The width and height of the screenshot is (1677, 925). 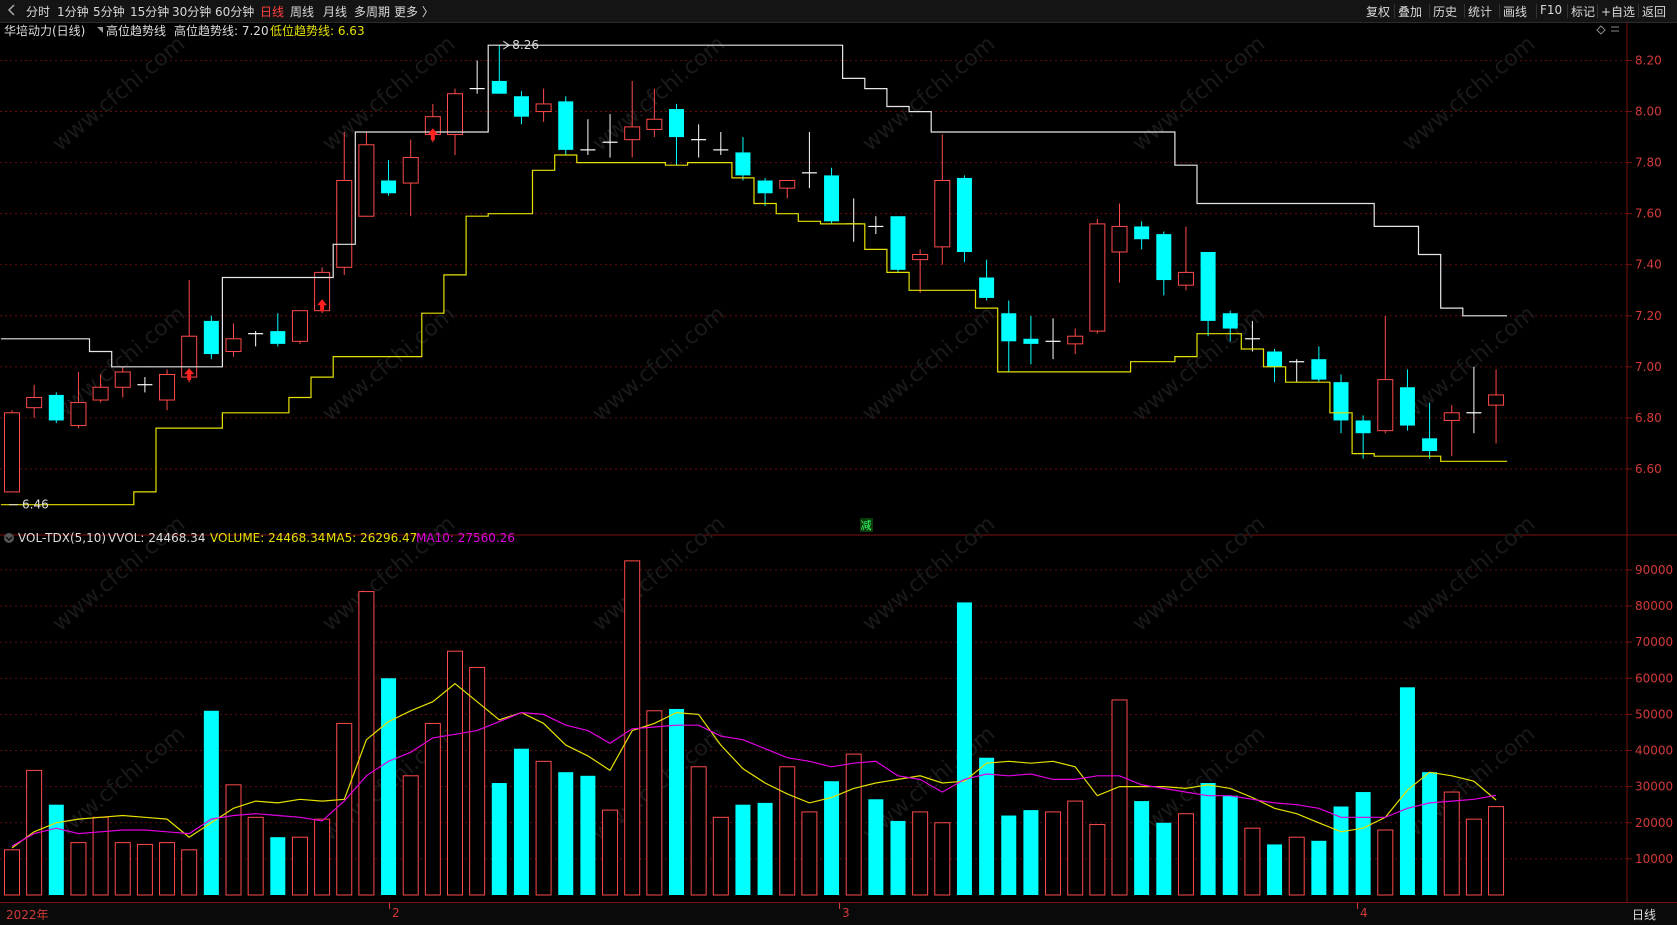 What do you see at coordinates (302, 12) in the screenshot?
I see `period-tab-7: 周线` at bounding box center [302, 12].